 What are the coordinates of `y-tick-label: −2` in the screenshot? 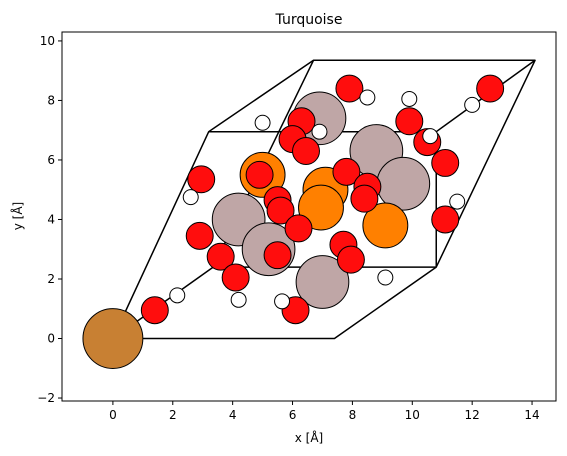 It's located at (46, 398).